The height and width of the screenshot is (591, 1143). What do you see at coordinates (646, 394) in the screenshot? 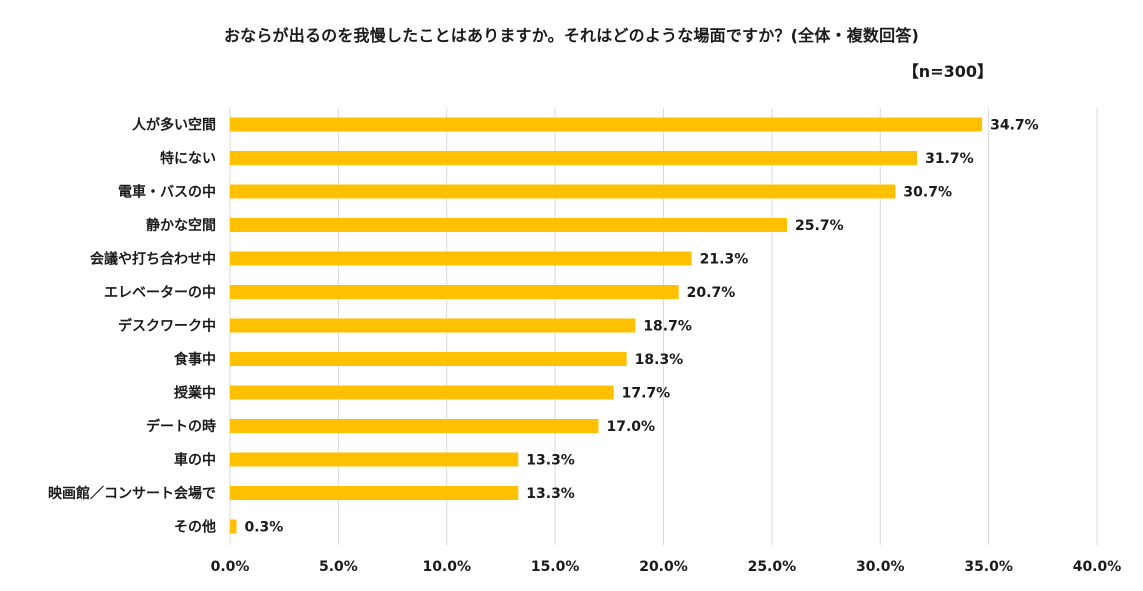
I see `value-label: 17.7%` at bounding box center [646, 394].